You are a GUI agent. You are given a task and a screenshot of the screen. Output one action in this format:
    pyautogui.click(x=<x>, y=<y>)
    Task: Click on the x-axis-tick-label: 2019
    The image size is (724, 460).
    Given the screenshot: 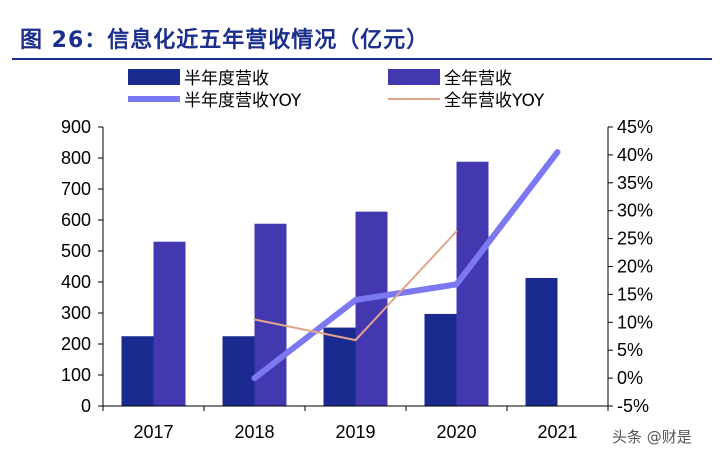 What is the action you would take?
    pyautogui.click(x=355, y=432)
    